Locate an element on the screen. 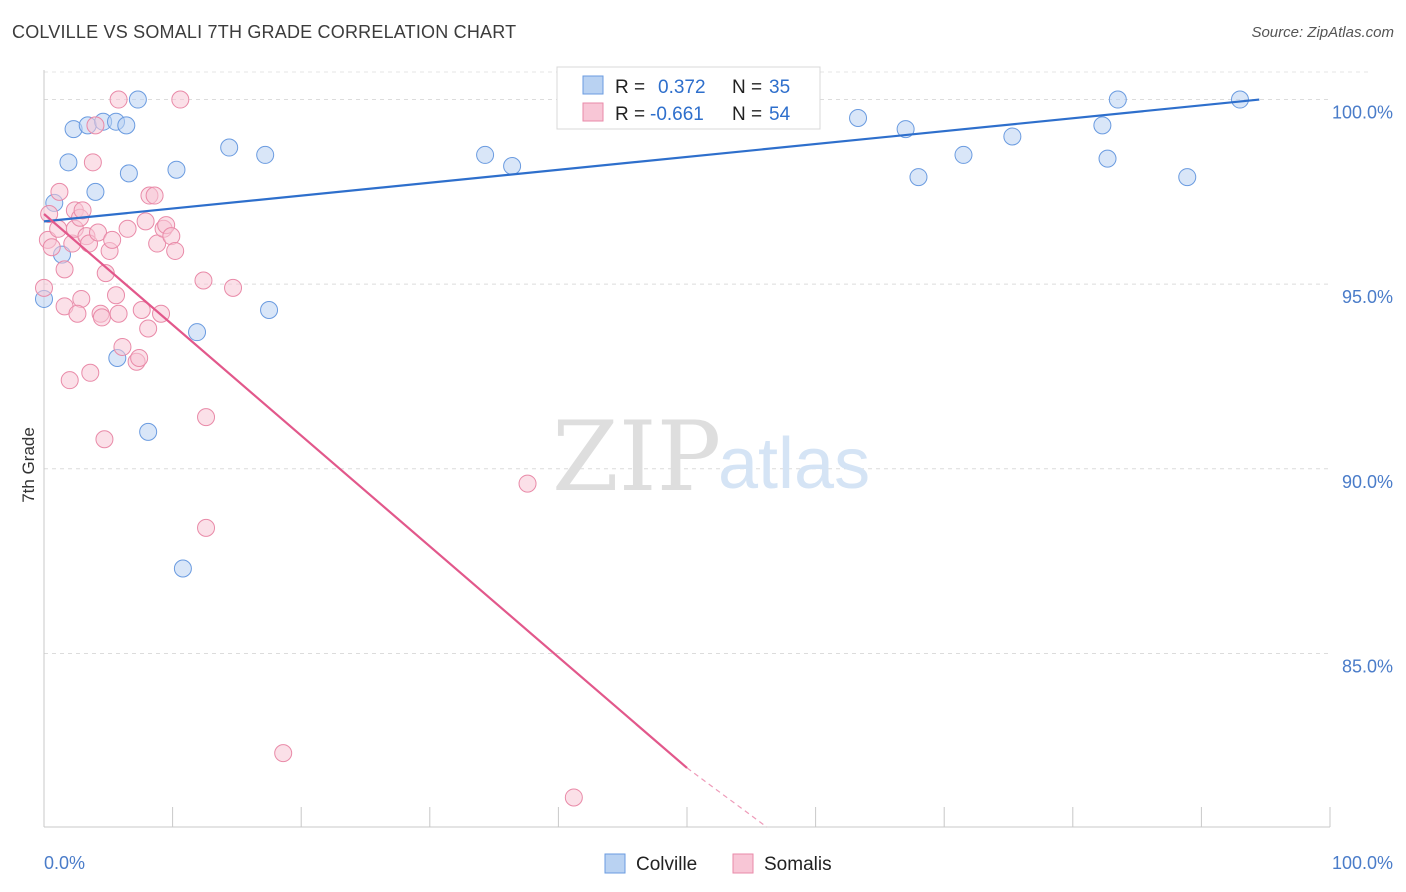 Image resolution: width=1406 pixels, height=892 pixels. x-tick-labels: 0.0% 100.0% is located at coordinates (718, 863).